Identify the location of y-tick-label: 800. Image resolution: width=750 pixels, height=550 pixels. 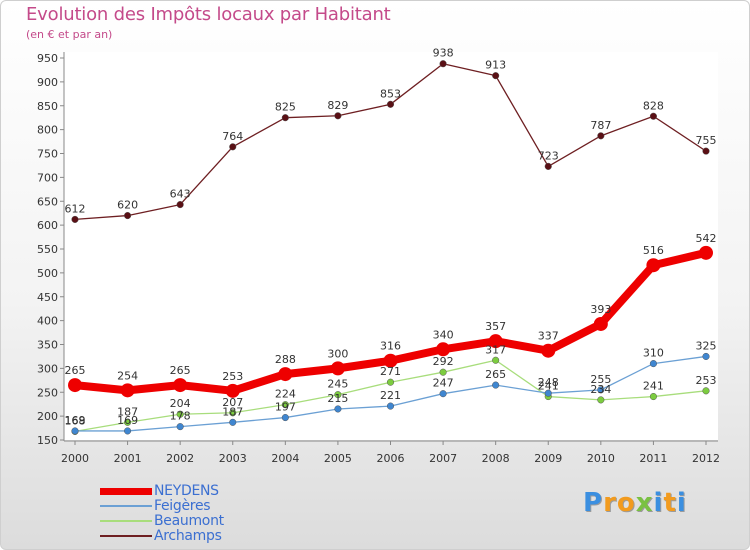
(47, 130).